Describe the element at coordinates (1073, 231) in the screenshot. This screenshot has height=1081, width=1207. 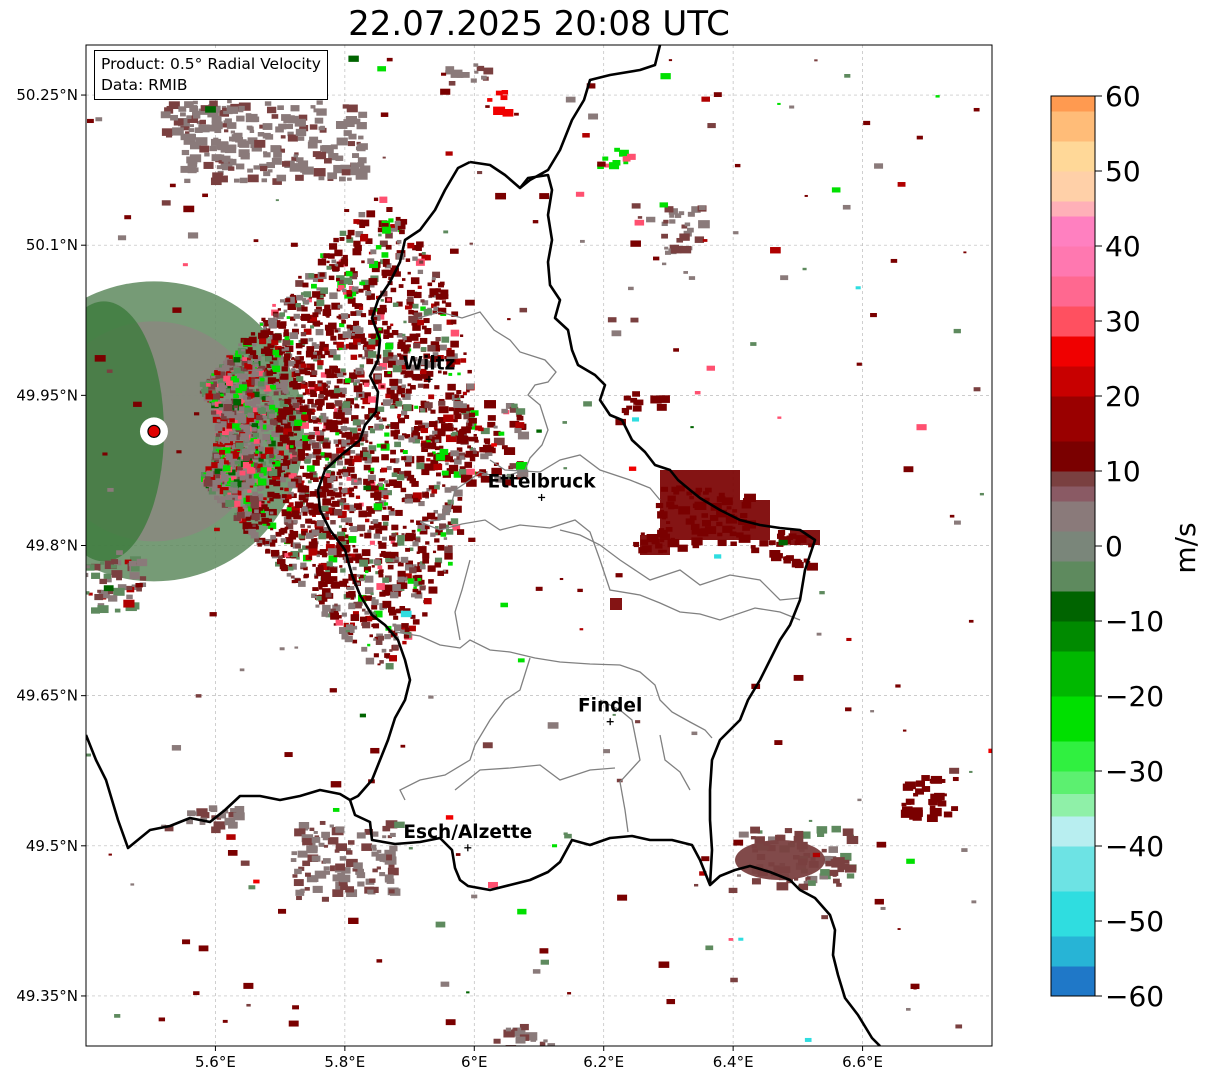
I see `colorbar-band` at that location.